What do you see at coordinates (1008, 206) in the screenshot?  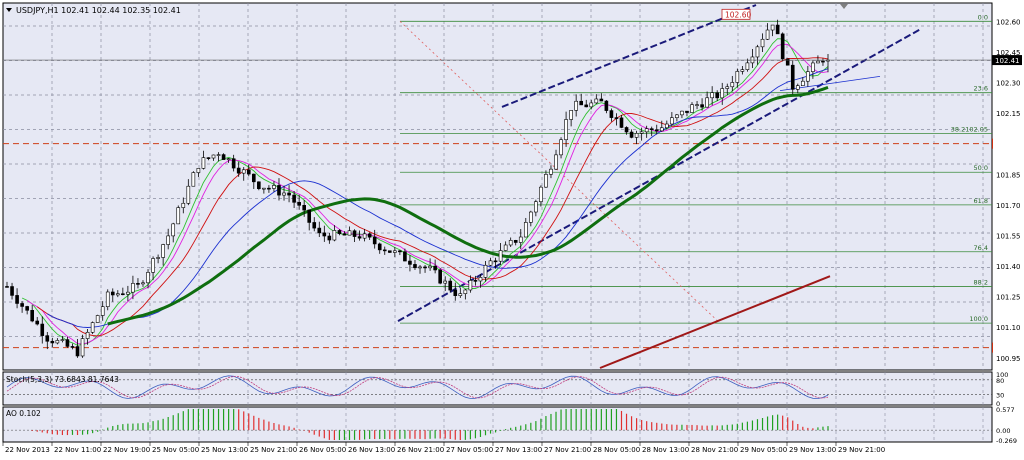 I see `price-tick-label: 101.70` at bounding box center [1008, 206].